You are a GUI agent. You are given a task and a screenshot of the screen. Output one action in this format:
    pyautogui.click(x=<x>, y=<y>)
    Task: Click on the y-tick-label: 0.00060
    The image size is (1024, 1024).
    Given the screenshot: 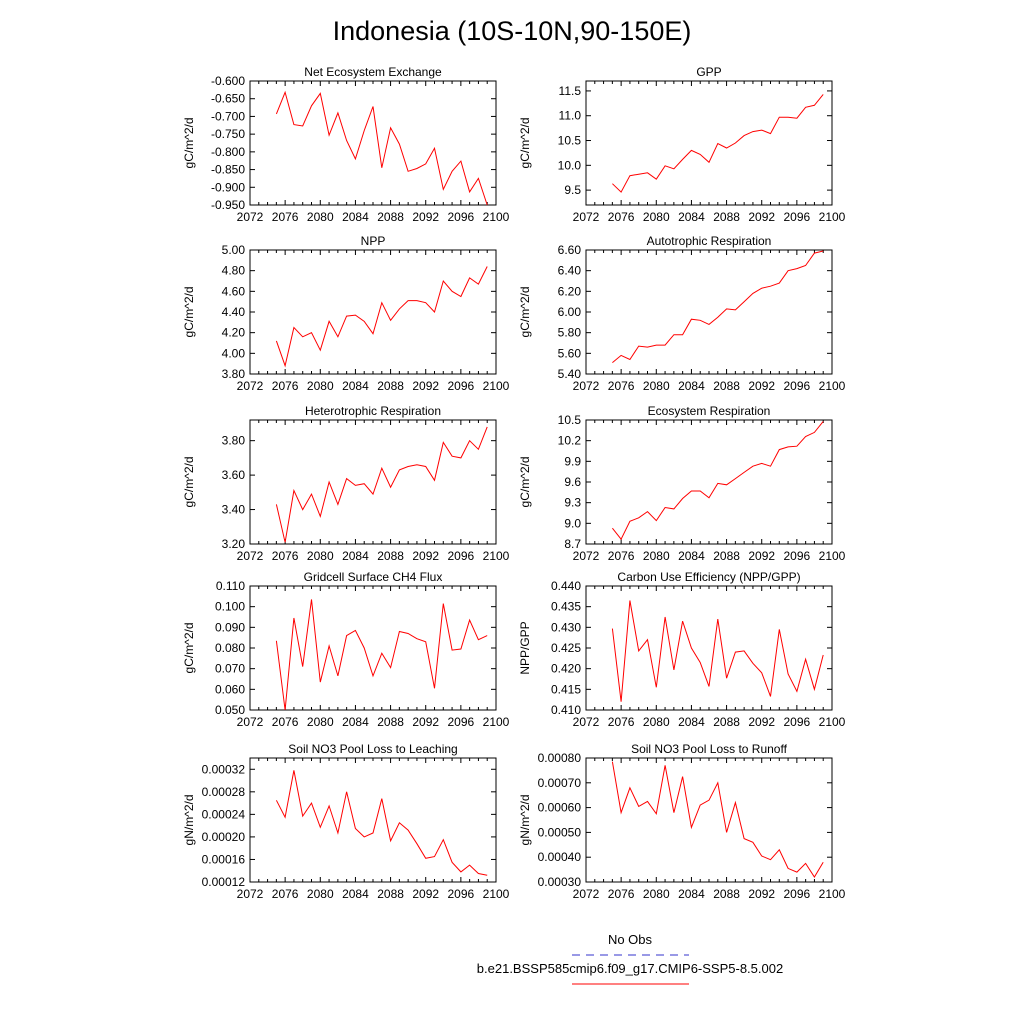 What is the action you would take?
    pyautogui.click(x=560, y=808)
    